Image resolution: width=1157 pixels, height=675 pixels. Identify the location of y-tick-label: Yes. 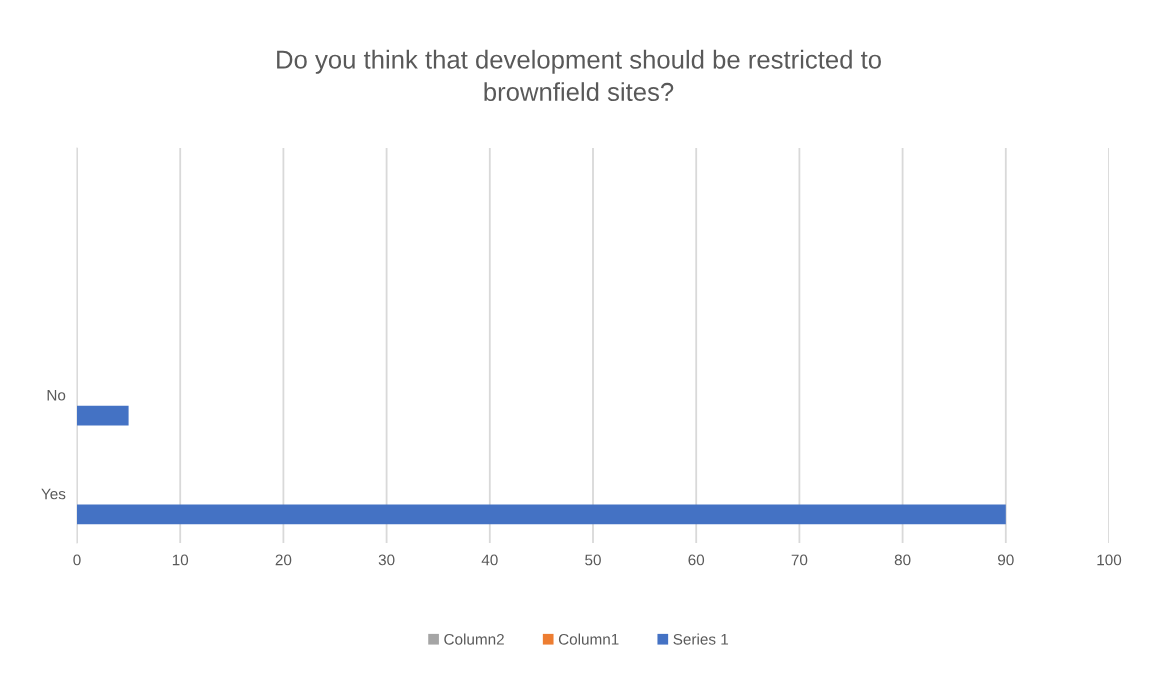
(53, 494).